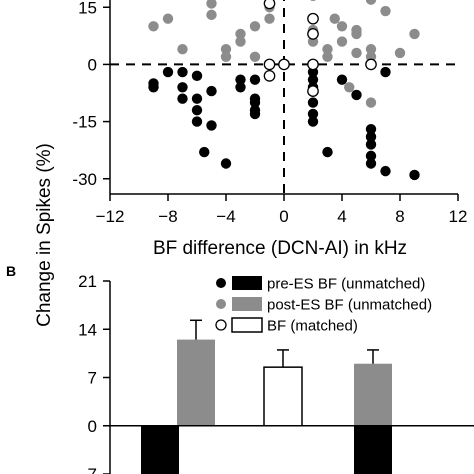 This screenshot has width=474, height=474. I want to click on bar-y-tick-label: -7, so click(89, 469).